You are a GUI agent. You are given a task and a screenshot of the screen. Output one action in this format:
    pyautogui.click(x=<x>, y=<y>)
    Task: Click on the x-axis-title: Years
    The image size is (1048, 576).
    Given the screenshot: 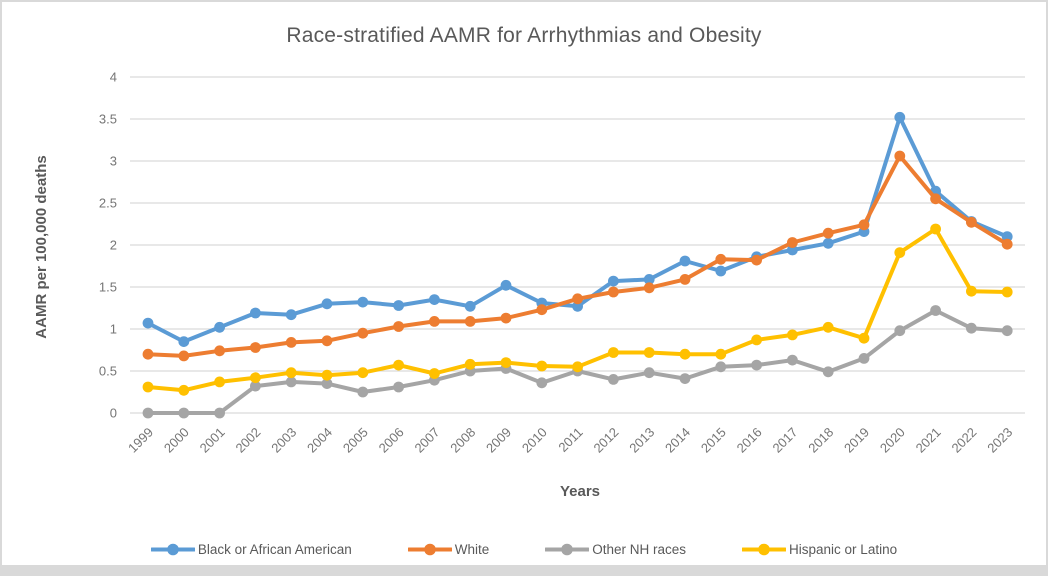 What is the action you would take?
    pyautogui.click(x=580, y=491)
    